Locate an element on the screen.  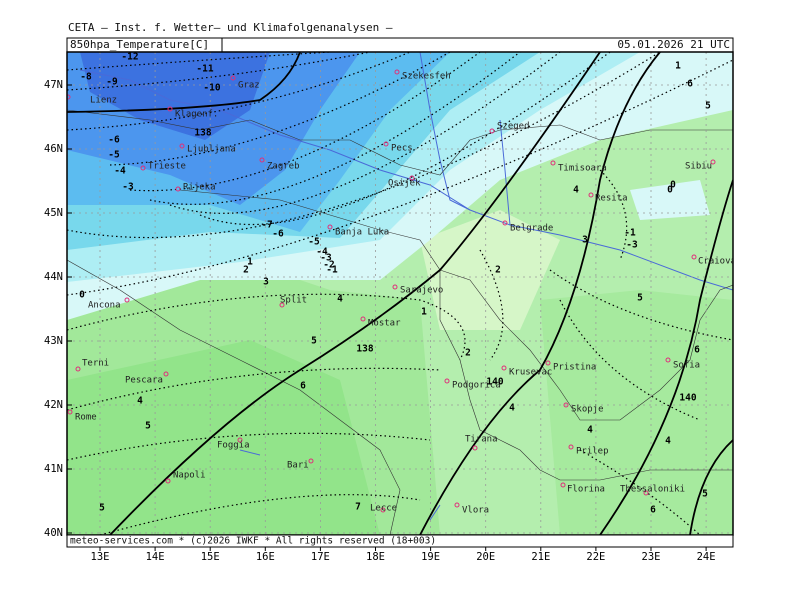
lat-label: 41N is located at coordinates (53, 469).